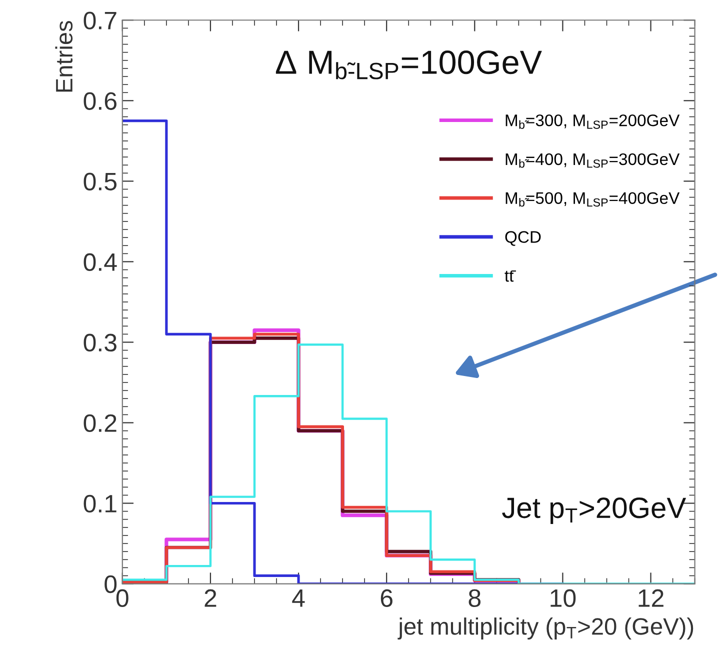 The height and width of the screenshot is (671, 720). Describe the element at coordinates (298, 598) in the screenshot. I see `x-tick-label: 4` at that location.